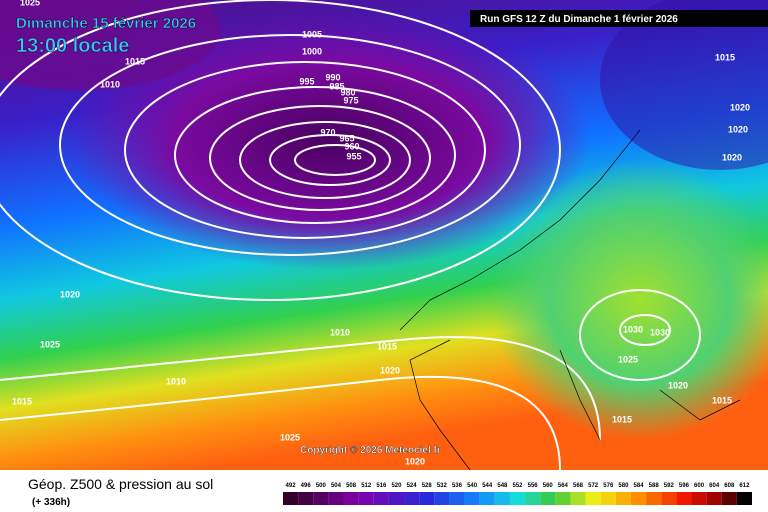 The width and height of the screenshot is (768, 512). What do you see at coordinates (548, 486) in the screenshot?
I see `colorbar-label: 560` at bounding box center [548, 486].